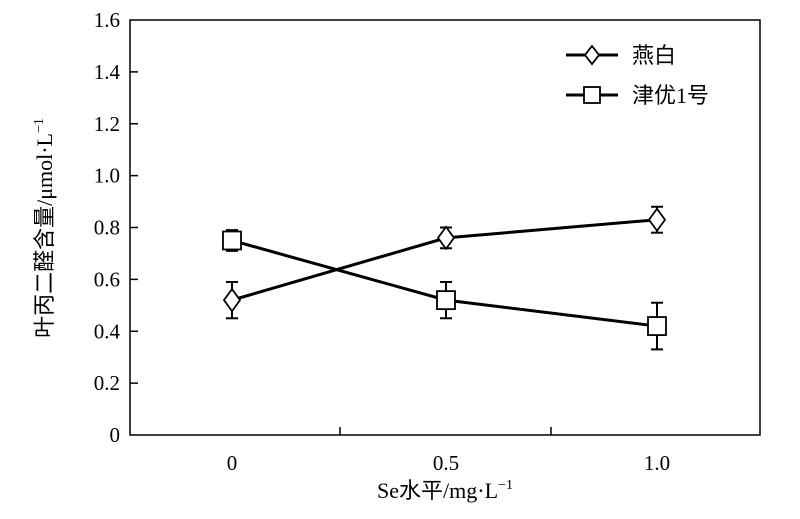 The width and height of the screenshot is (800, 519). Describe the element at coordinates (107, 279) in the screenshot. I see `y-tick-label: 0.6` at that location.